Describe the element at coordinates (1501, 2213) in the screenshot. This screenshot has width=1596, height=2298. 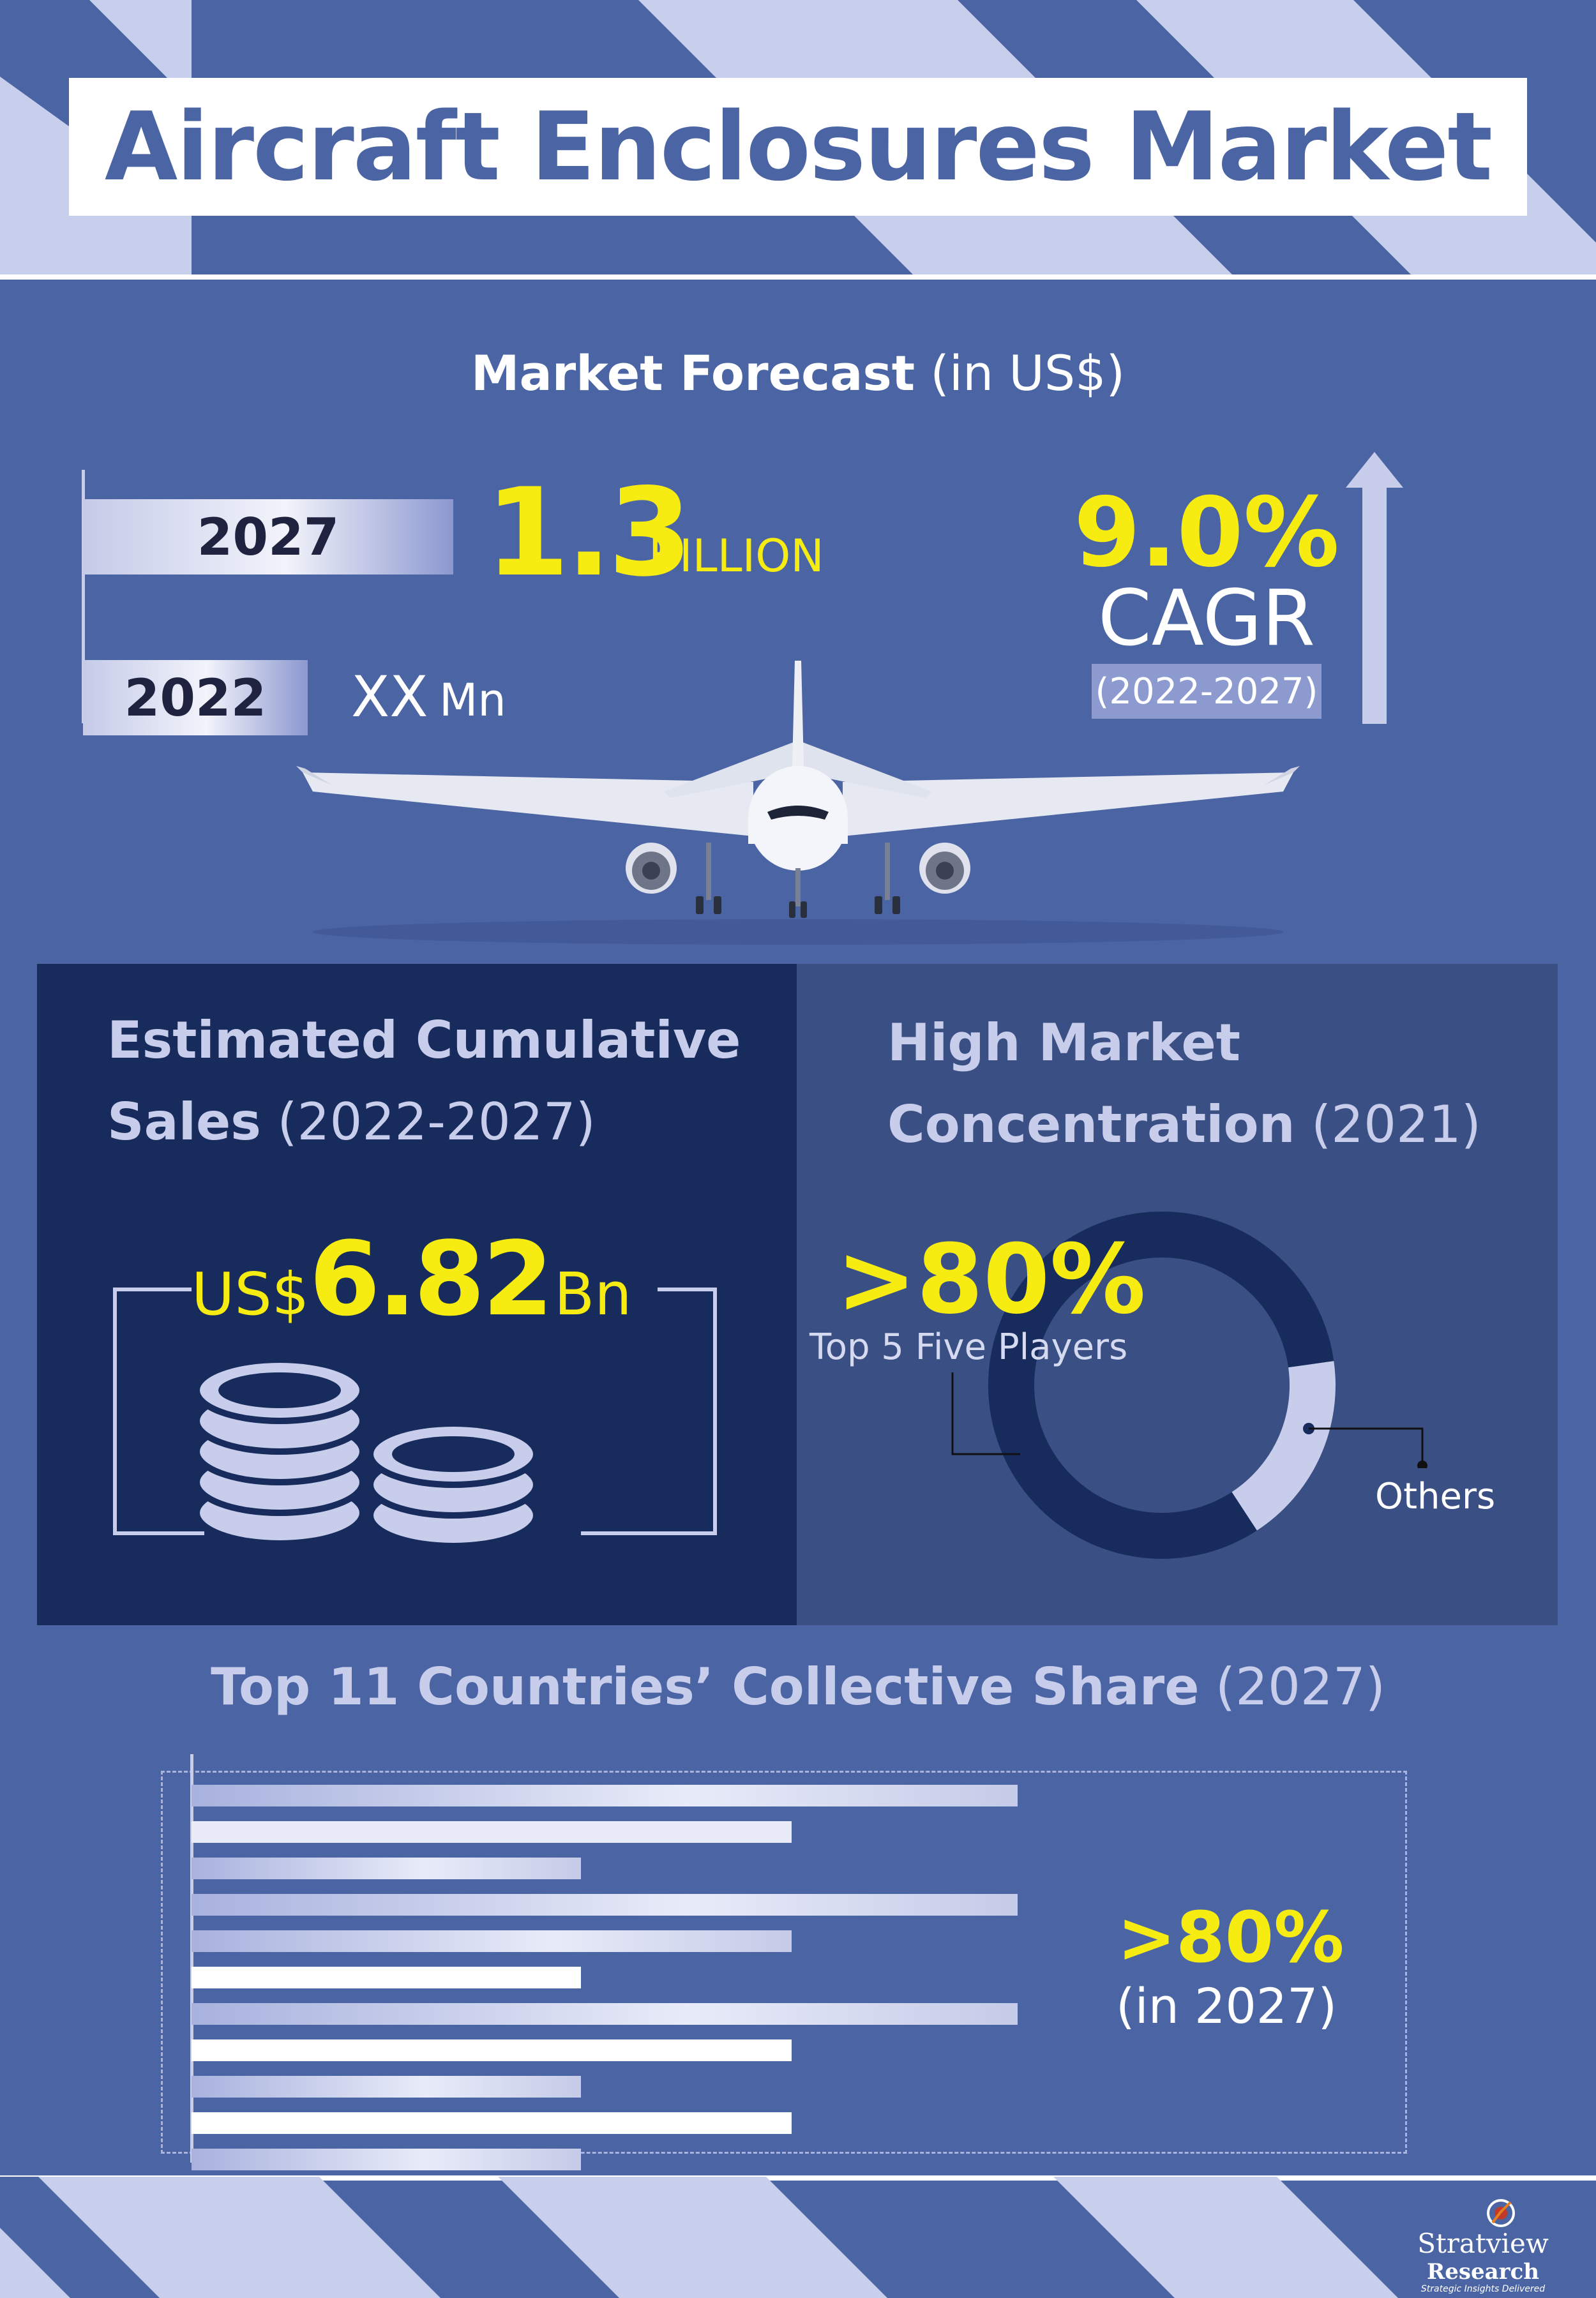
I see `logo-target-icon` at that location.